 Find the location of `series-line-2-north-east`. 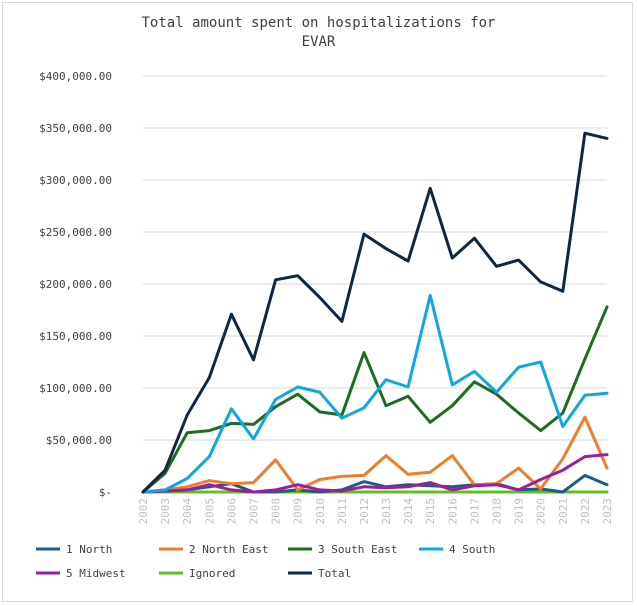

series-line-2-north-east is located at coordinates (375, 454).